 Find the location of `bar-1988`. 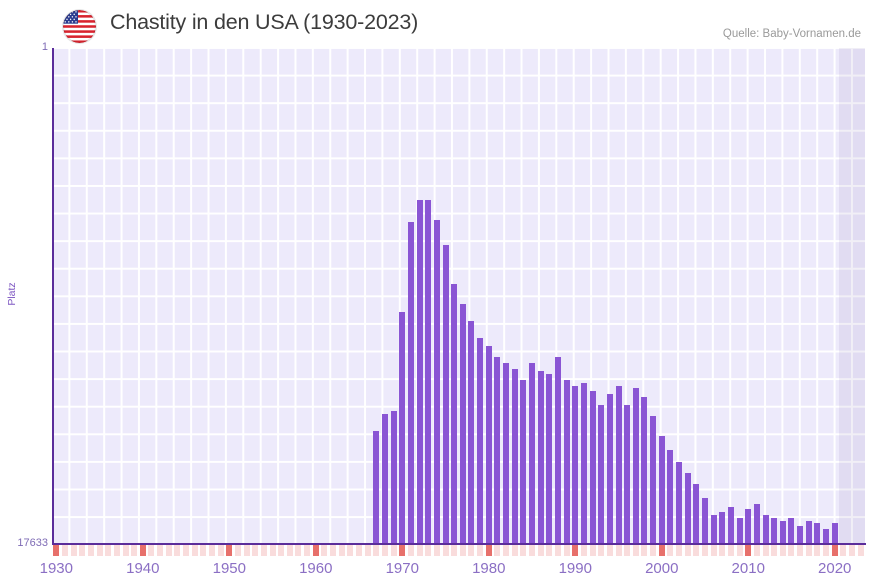

bar-1988 is located at coordinates (557, 450).